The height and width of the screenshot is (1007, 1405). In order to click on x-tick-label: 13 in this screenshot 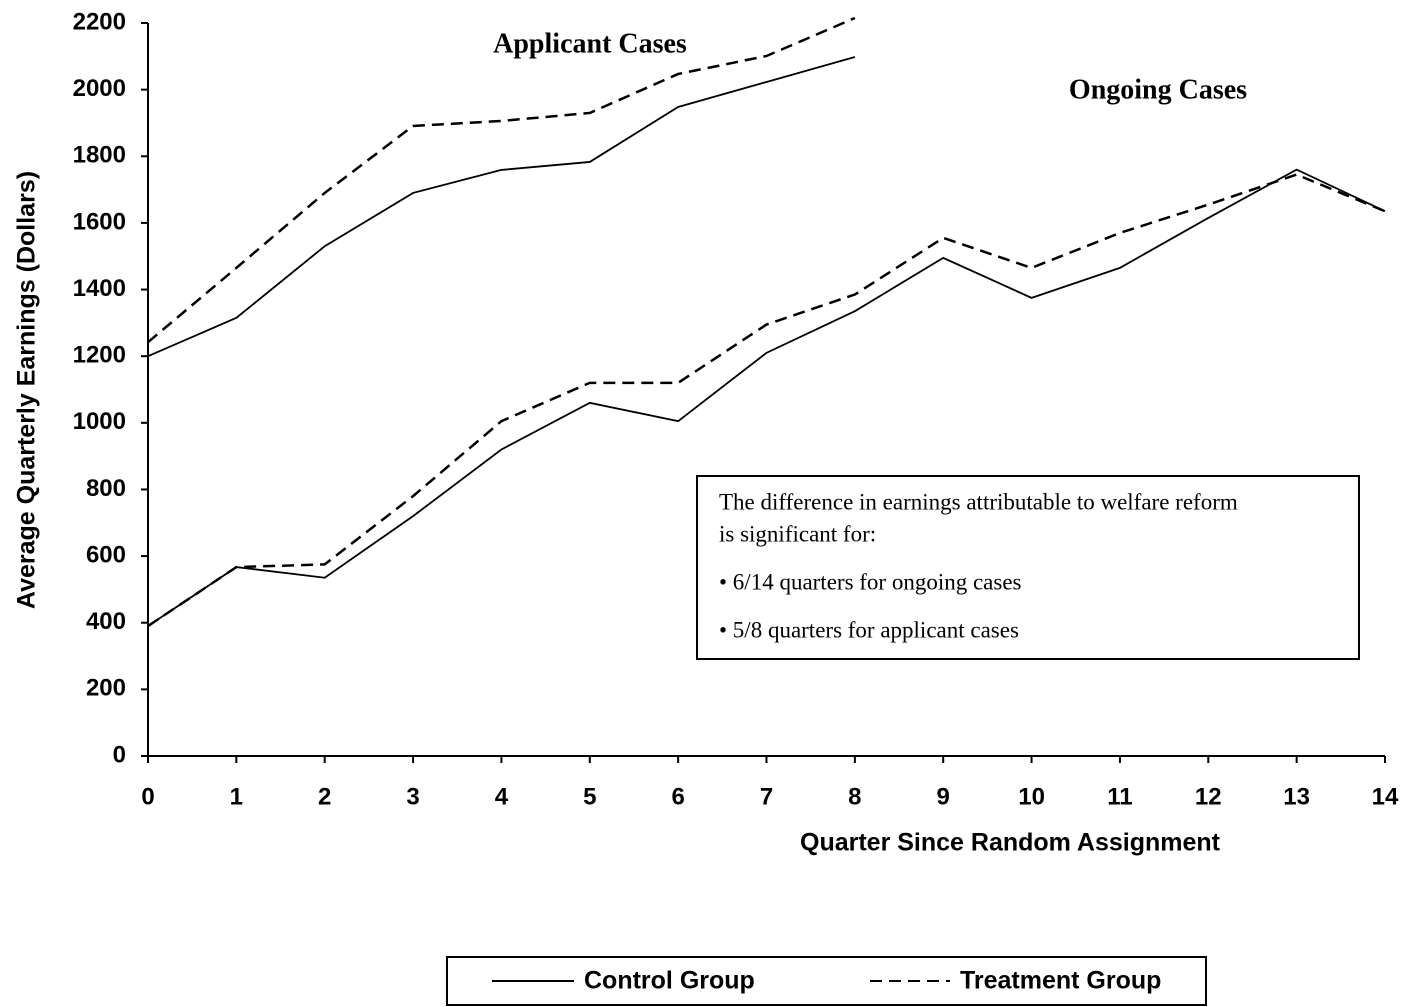, I will do `click(1296, 796)`.